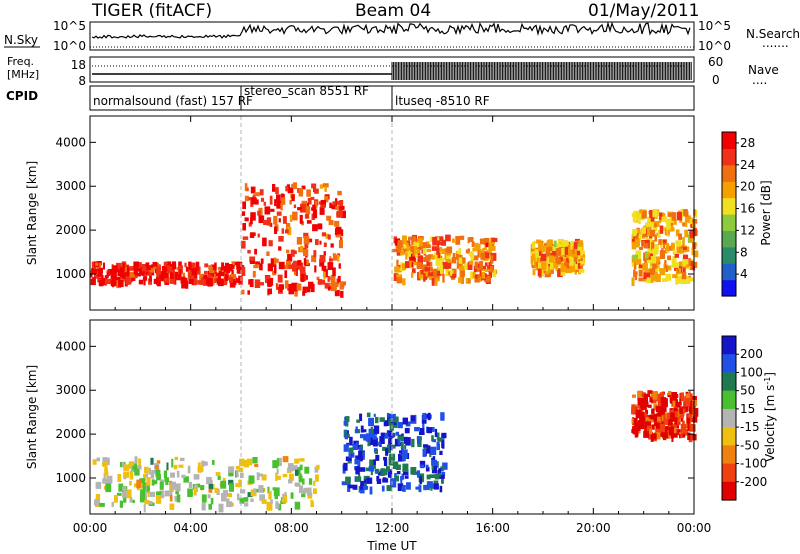 This screenshot has width=800, height=554. Describe the element at coordinates (715, 62) in the screenshot. I see `nave-tick-high: 60` at that location.